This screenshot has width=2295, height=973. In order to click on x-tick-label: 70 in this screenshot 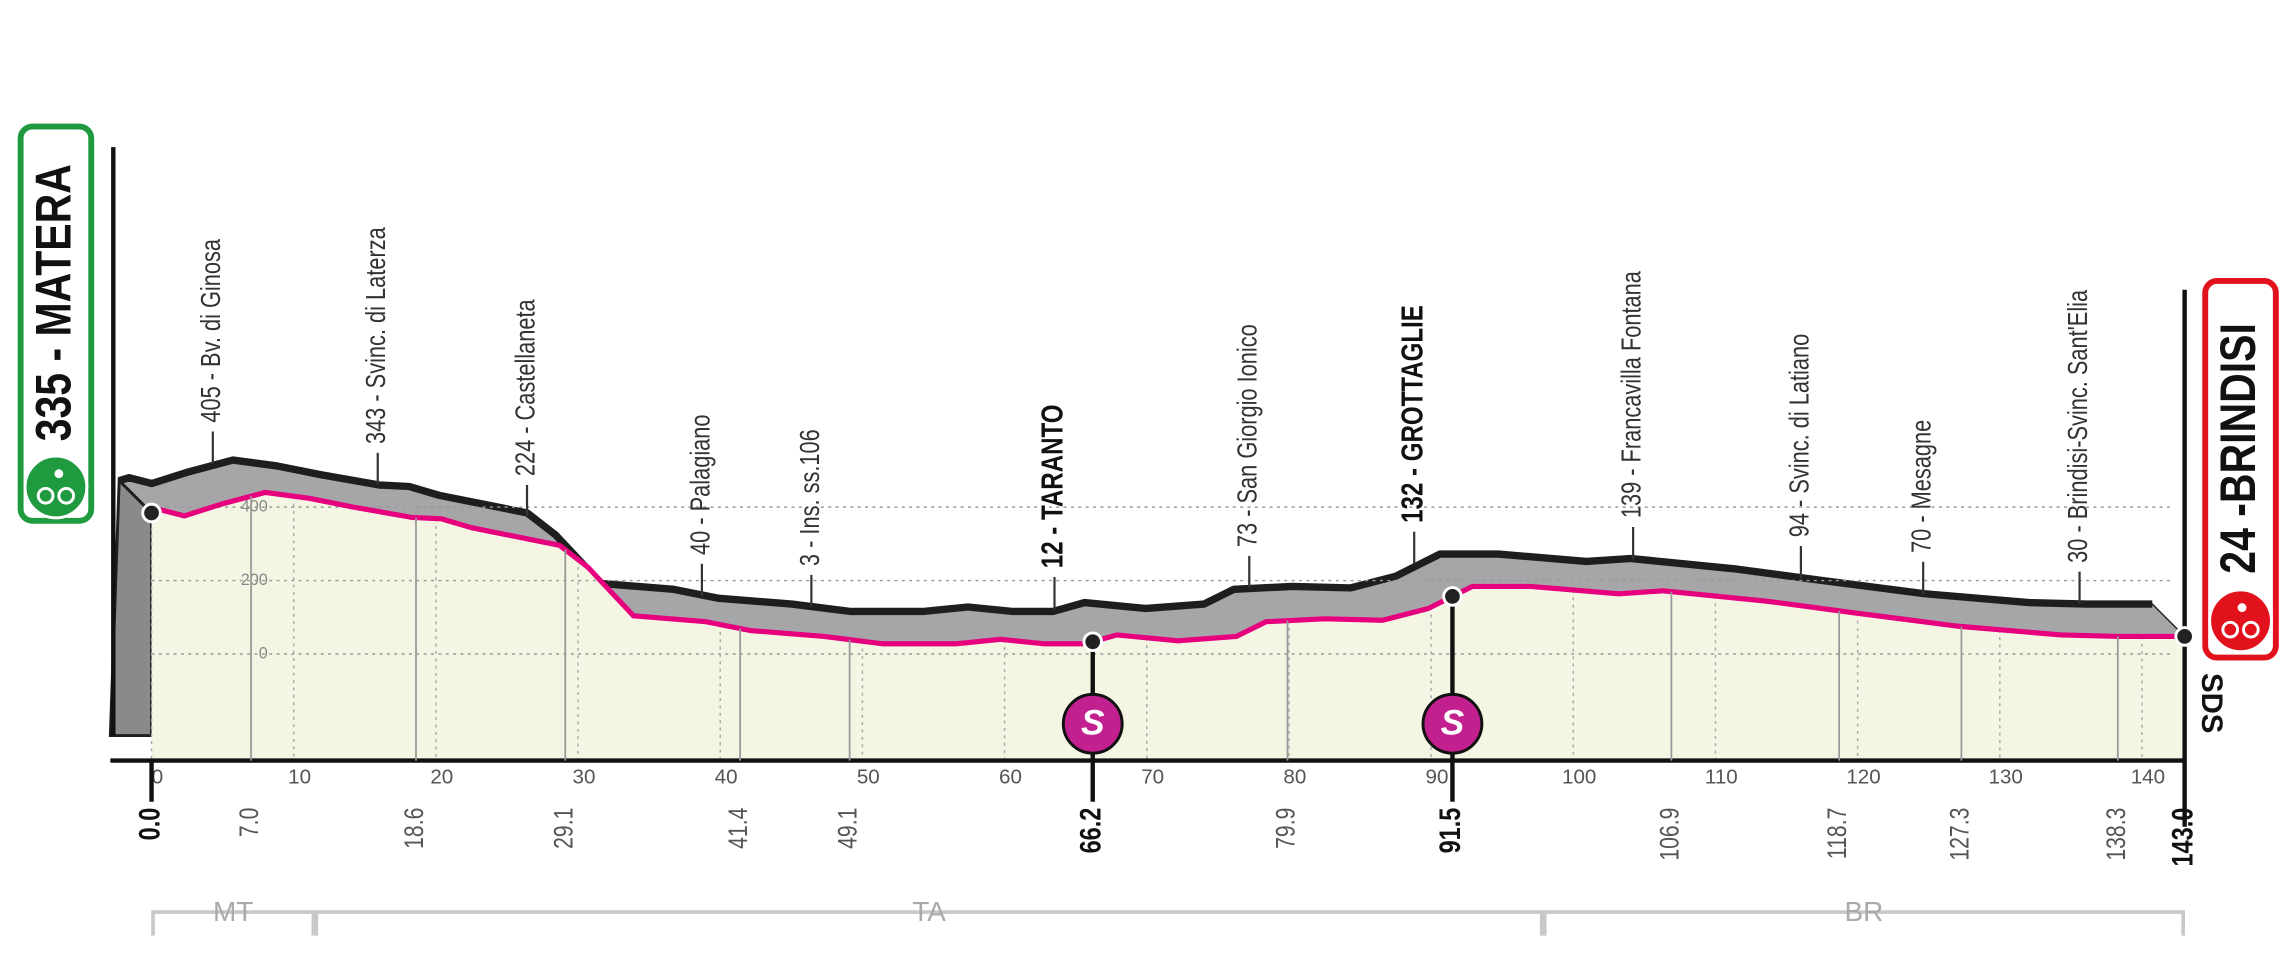, I will do `click(1152, 777)`.